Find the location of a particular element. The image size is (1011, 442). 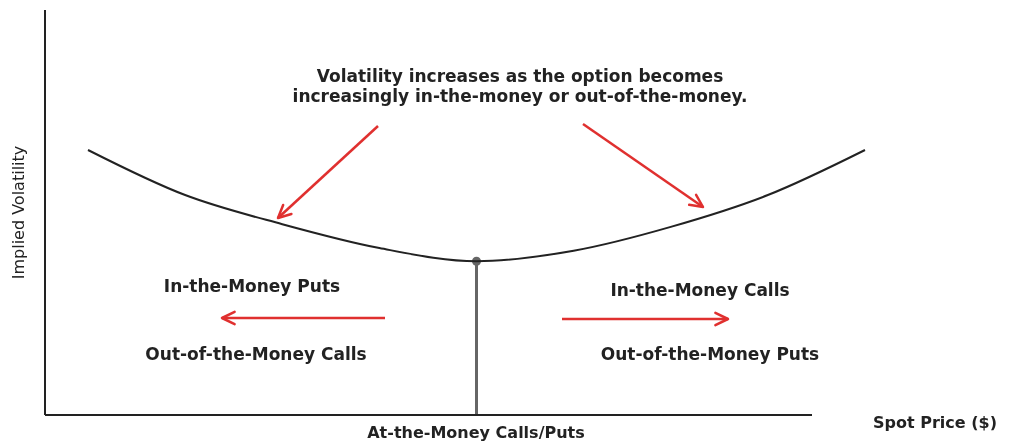

y-axis-title: Implied Volatility is located at coordinates (18, 212).